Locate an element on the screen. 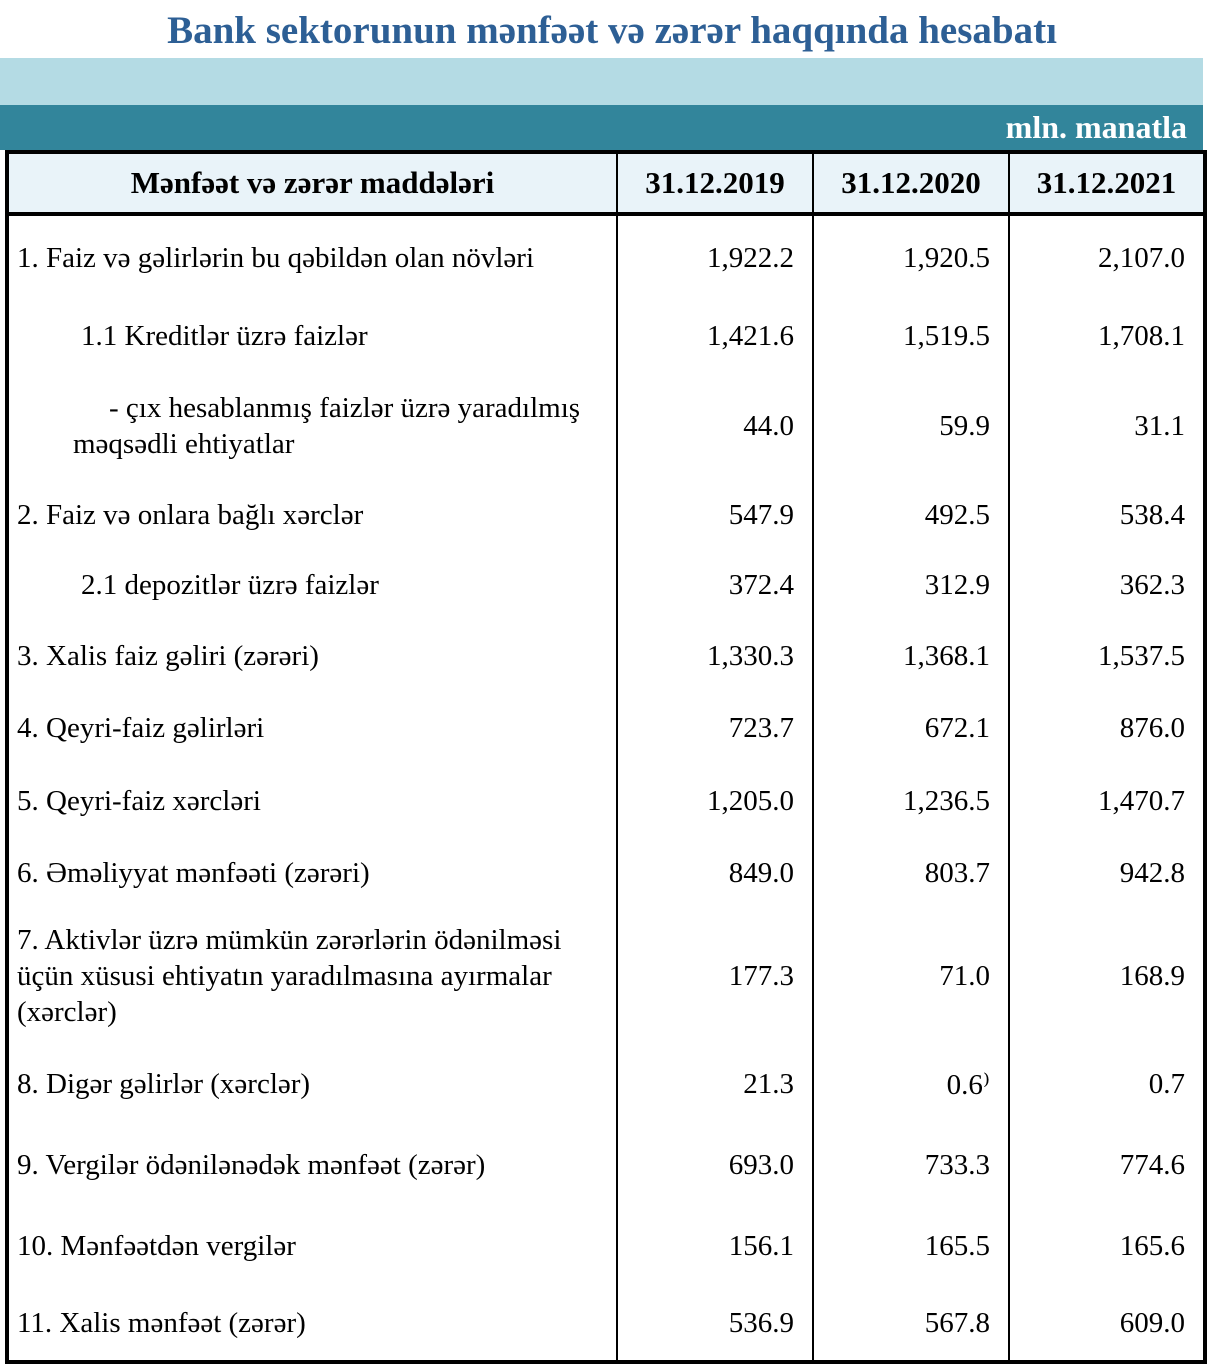  row-value: 693.0 is located at coordinates (714, 1165).